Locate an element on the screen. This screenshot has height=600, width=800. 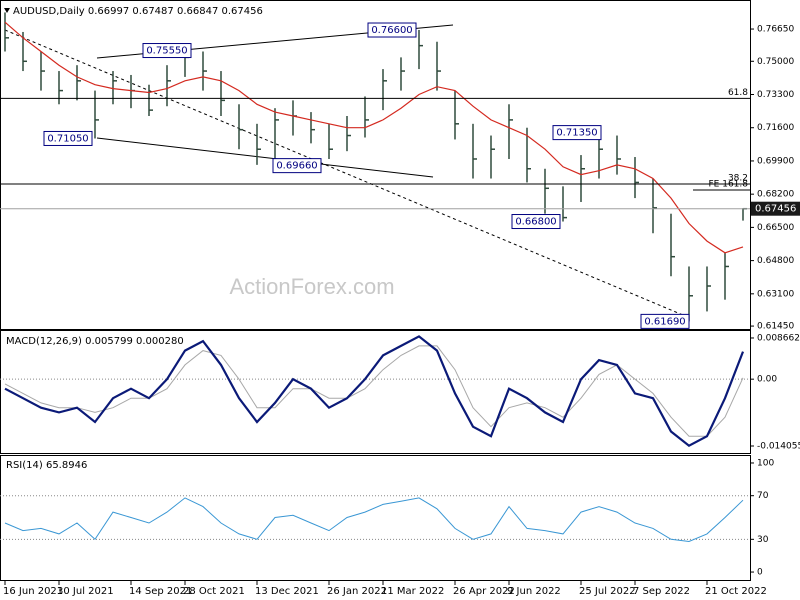
annotation-label: 0.69660 is located at coordinates (296, 166).